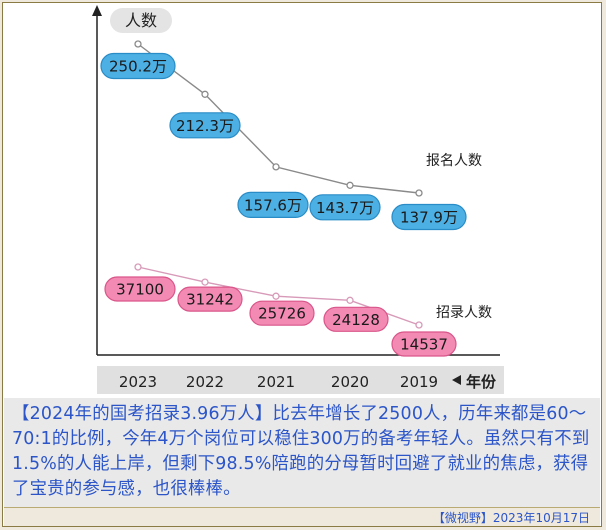 This screenshot has width=606, height=530. I want to click on footer-bar: 【微视野】2023年10月17日, so click(302, 516).